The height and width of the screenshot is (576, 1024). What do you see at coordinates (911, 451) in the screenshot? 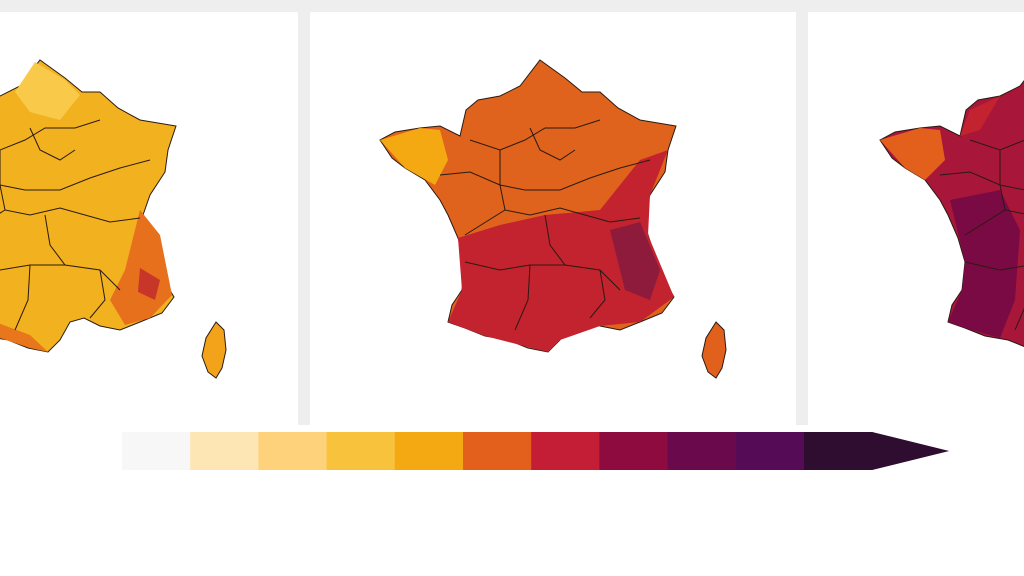
I see `colorbar-extension` at bounding box center [911, 451].